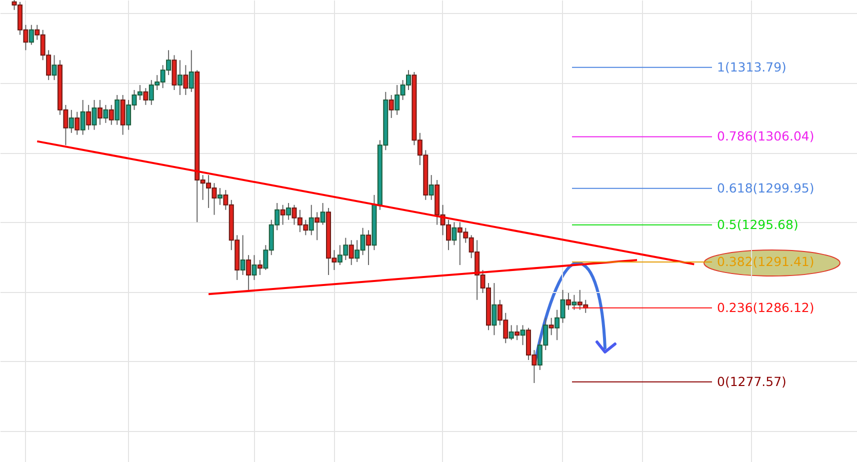 This screenshot has height=462, width=857. I want to click on annotation: 0.786(1306.04), so click(765, 136).